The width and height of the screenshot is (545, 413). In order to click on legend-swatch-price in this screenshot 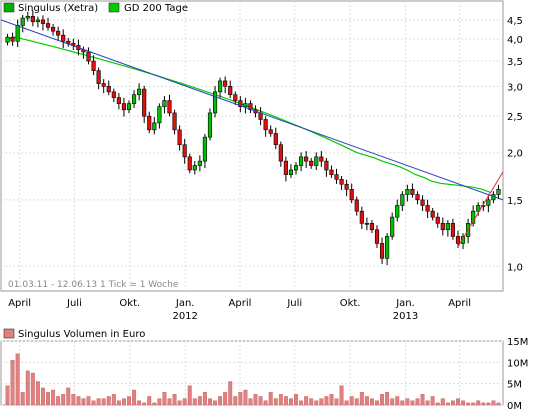, I will do `click(9, 7)`.